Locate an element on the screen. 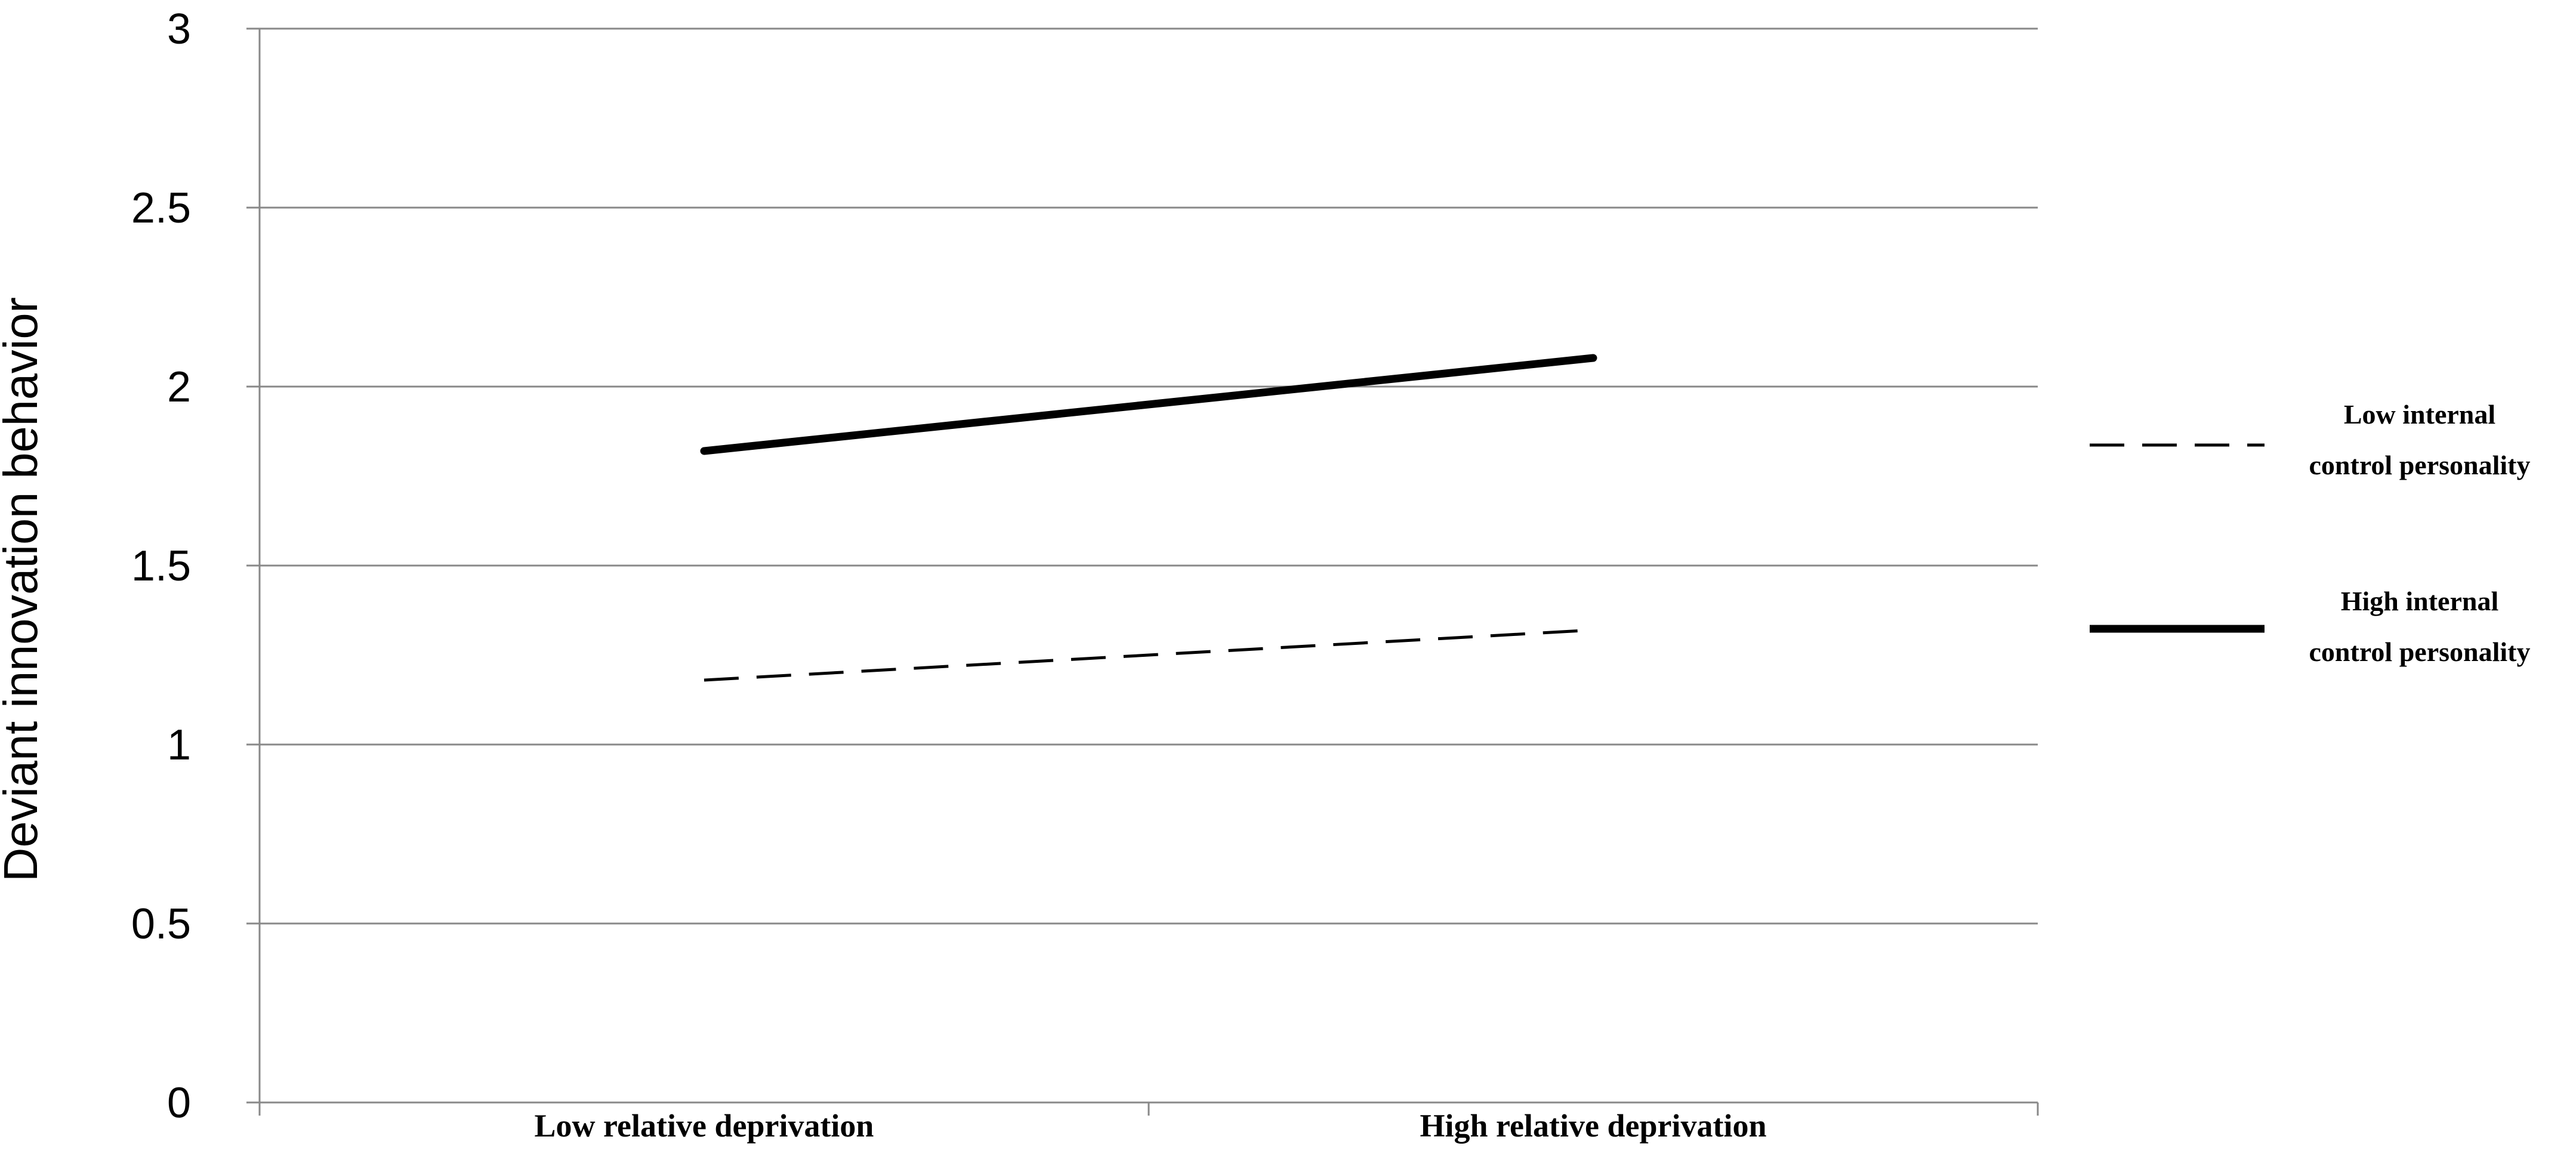 This screenshot has width=2576, height=1152. y-tick-labels: 0 0.5 1 1.5 2 2.5 3 is located at coordinates (161, 566).